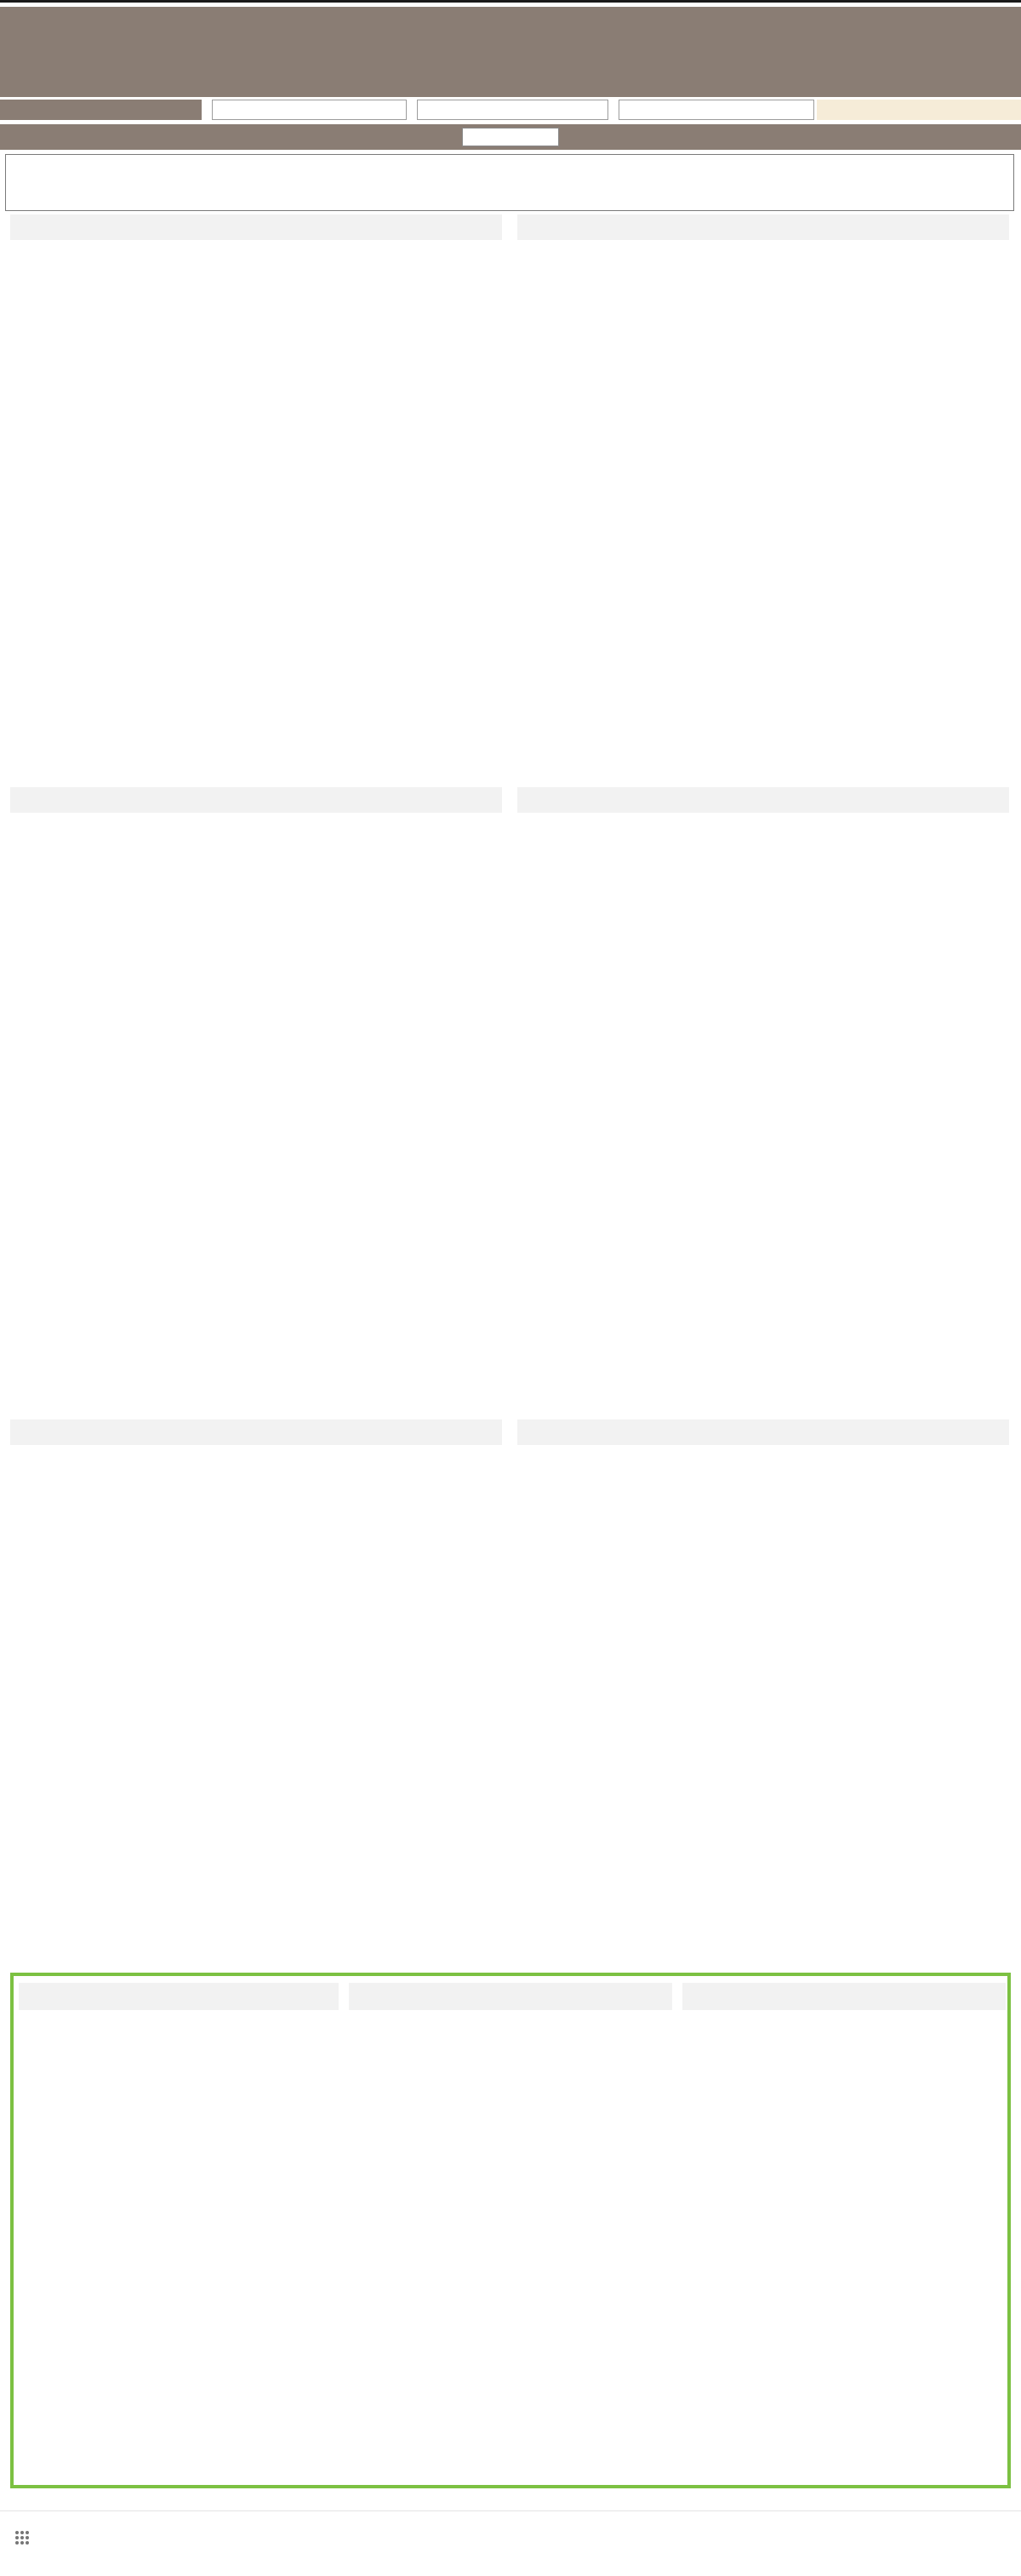  What do you see at coordinates (17, 2532) in the screenshot?
I see `tableau-logo-icon` at bounding box center [17, 2532].